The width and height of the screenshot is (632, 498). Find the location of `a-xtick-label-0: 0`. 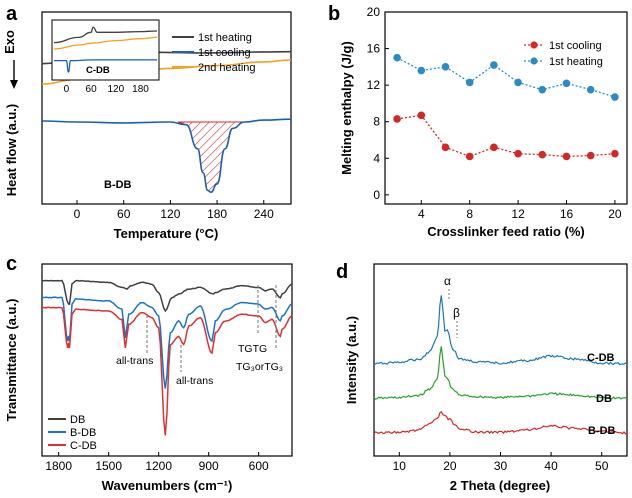

a-xtick-label-0: 0 is located at coordinates (77, 214).